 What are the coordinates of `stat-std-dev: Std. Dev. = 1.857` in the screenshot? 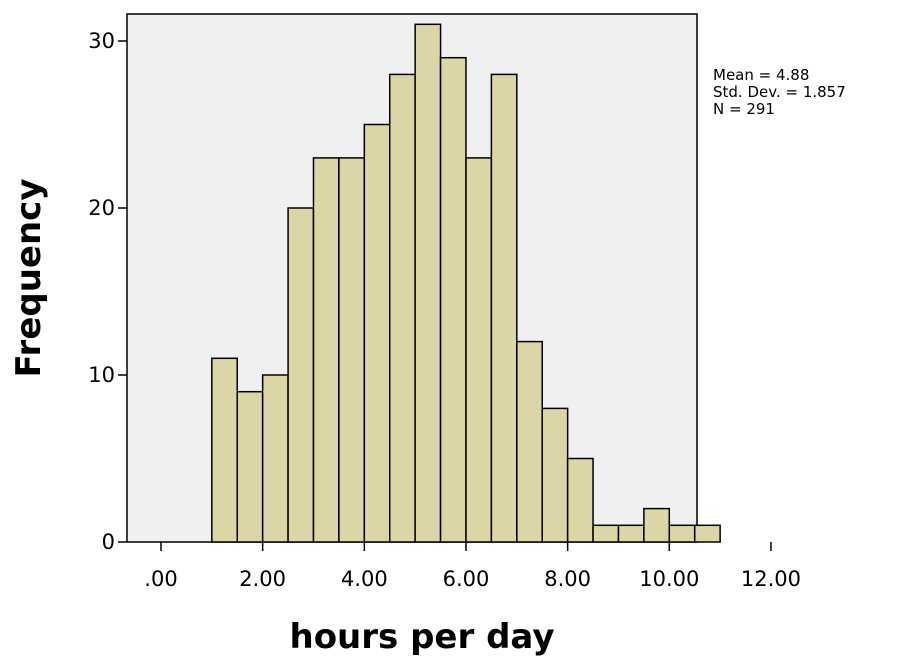 It's located at (779, 92).